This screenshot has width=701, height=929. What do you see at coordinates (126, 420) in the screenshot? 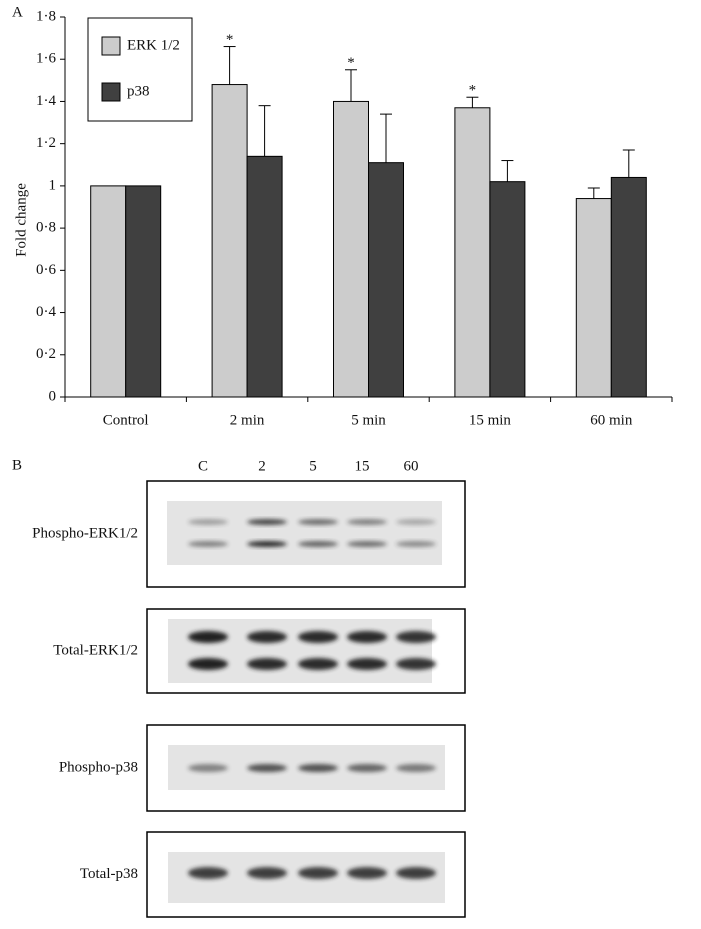
I see `x-tick-label: Control` at bounding box center [126, 420].